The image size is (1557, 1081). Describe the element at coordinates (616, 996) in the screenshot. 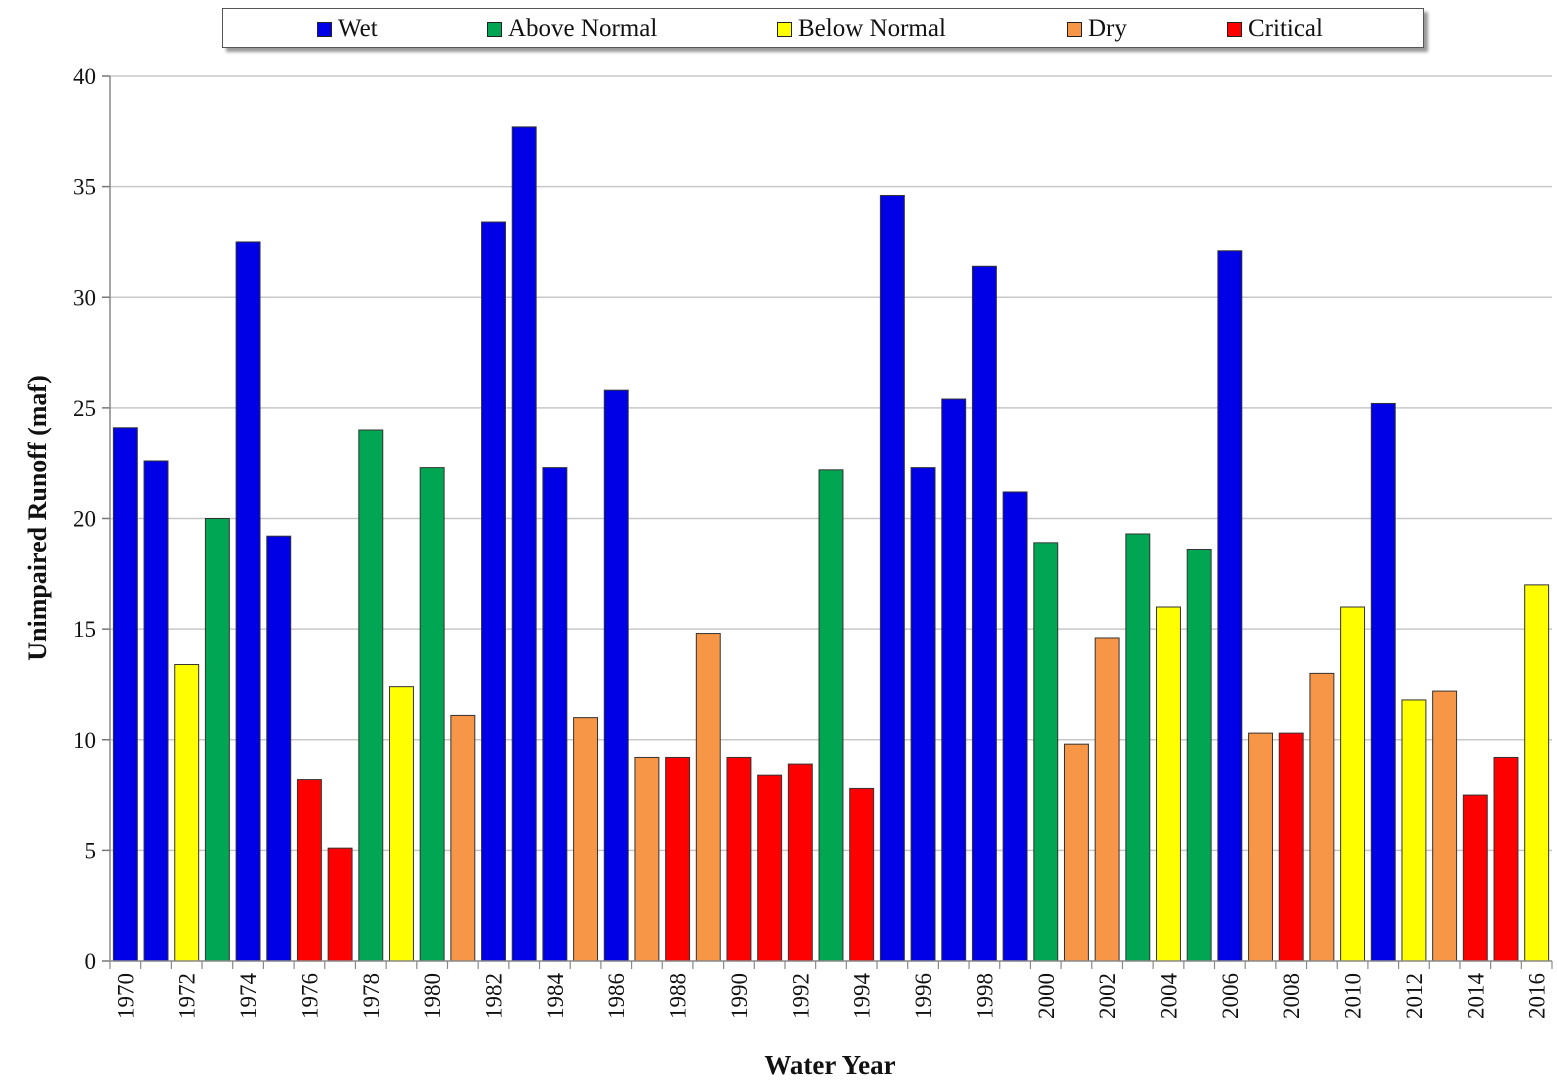

I see `x-tick-label: 1986` at that location.